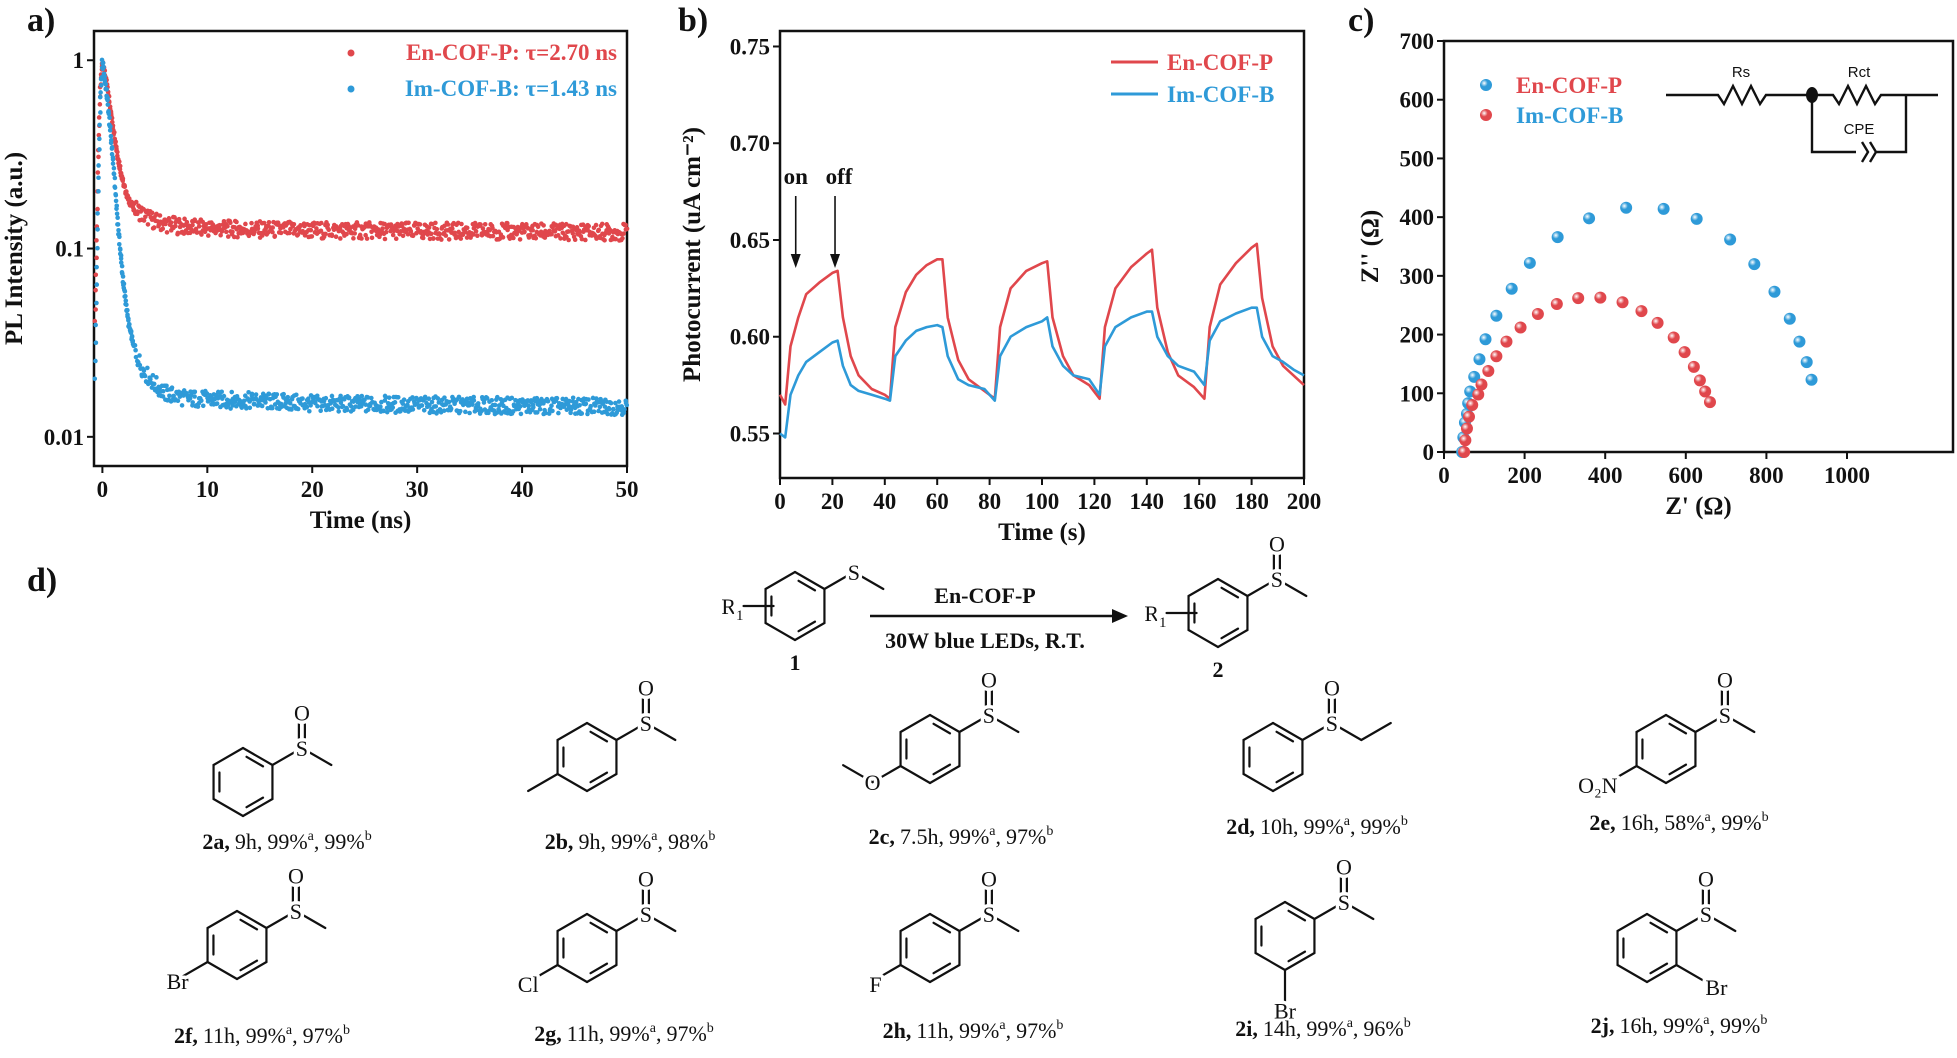  I want to click on compound-2d: OS, so click(1317, 732).